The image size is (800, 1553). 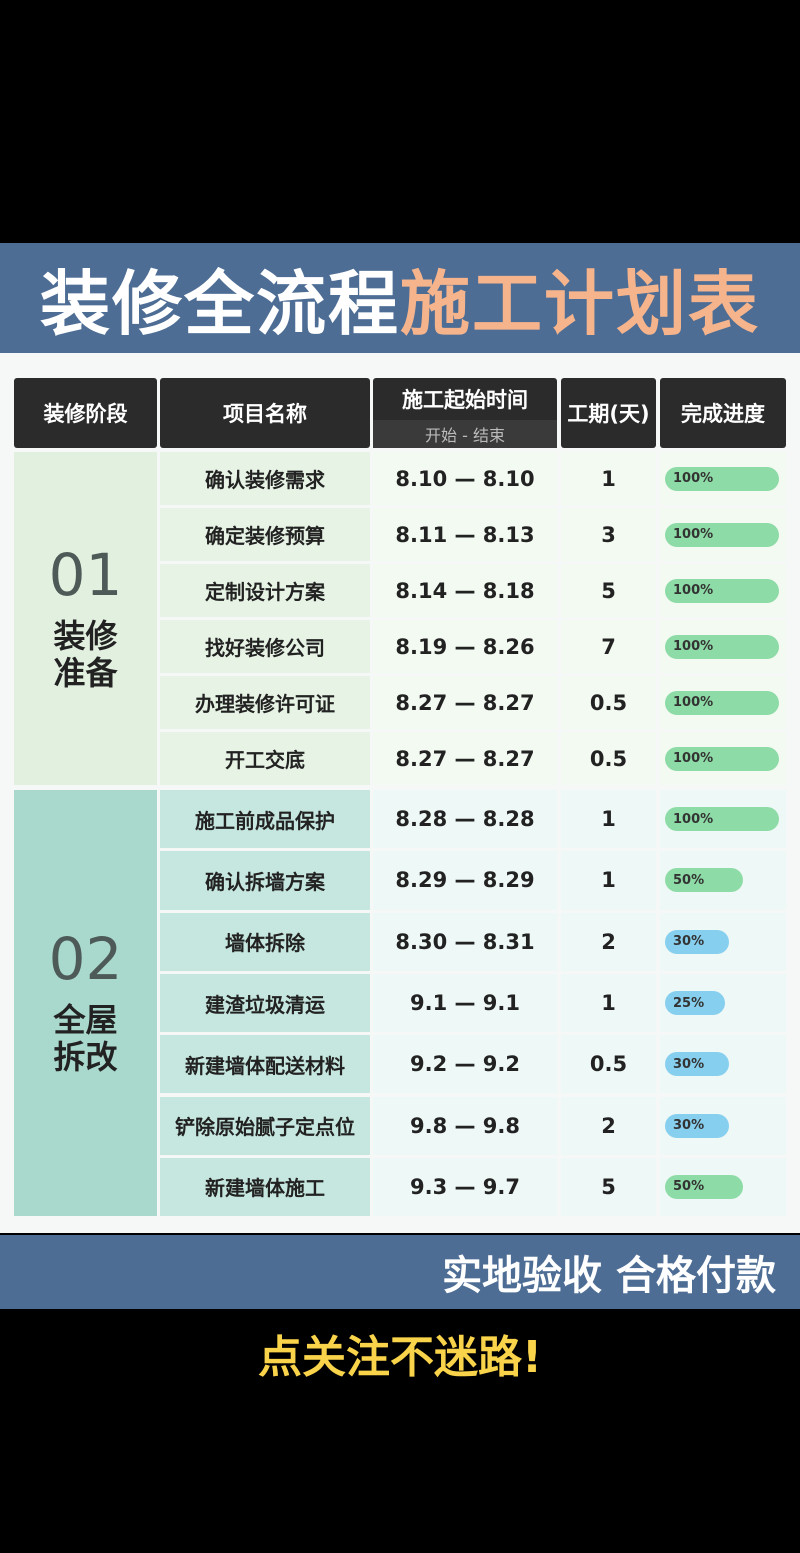 I want to click on date-range: 9.3 — 9.7, so click(x=465, y=1187).